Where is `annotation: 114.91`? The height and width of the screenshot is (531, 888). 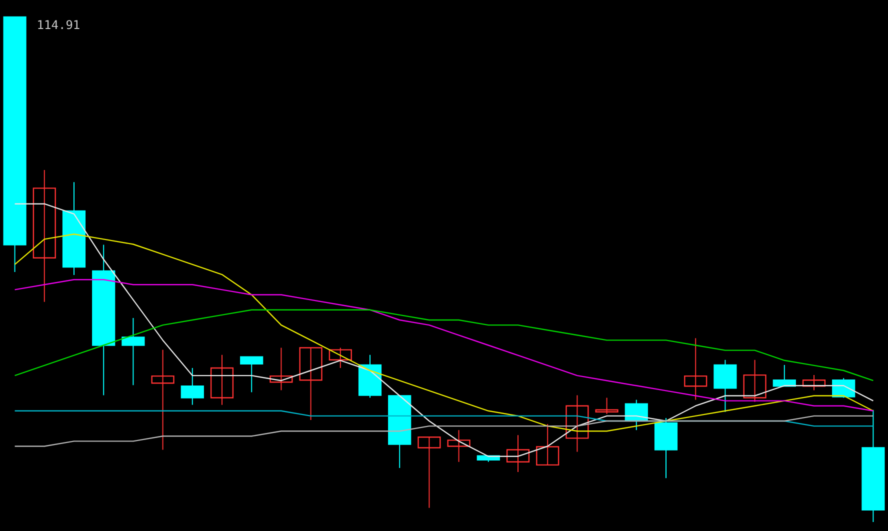
annotation: 114.91 is located at coordinates (58, 25).